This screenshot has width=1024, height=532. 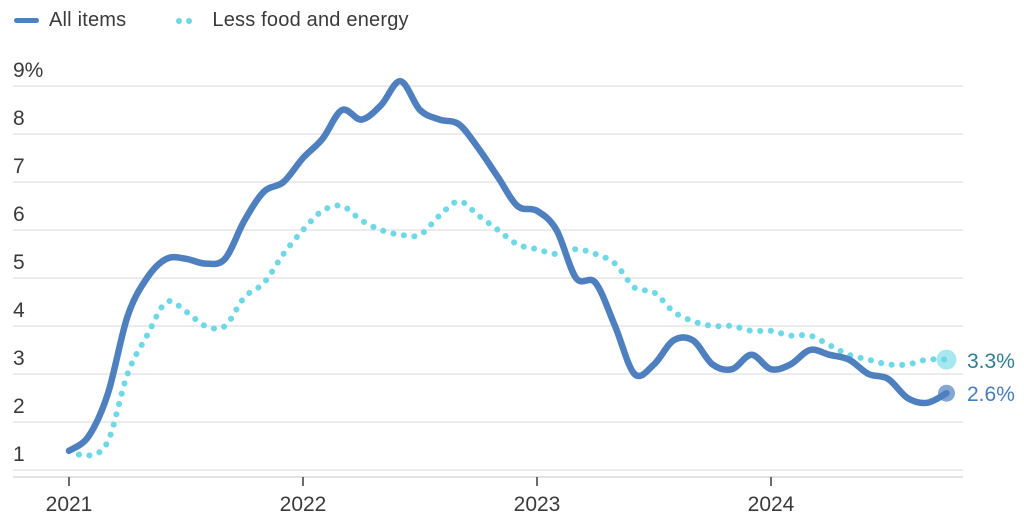 I want to click on core-dotted-swatch-icon, so click(x=187, y=20).